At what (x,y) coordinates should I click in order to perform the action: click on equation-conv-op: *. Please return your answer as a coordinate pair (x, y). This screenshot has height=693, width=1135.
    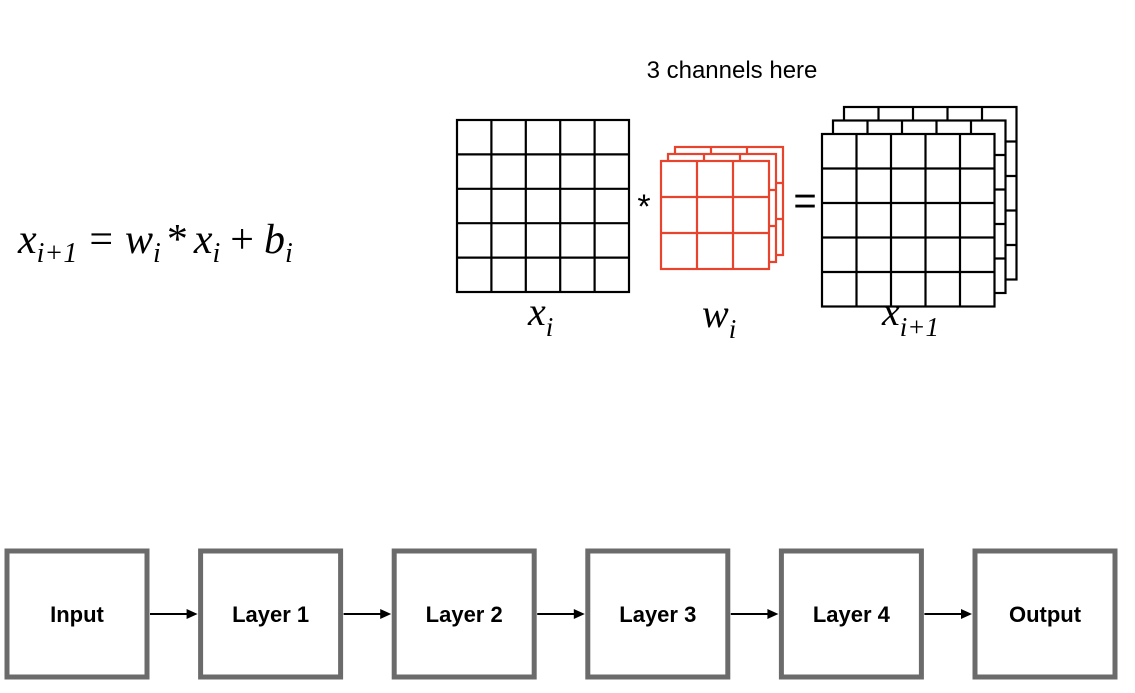
    Looking at the image, I should click on (177, 240).